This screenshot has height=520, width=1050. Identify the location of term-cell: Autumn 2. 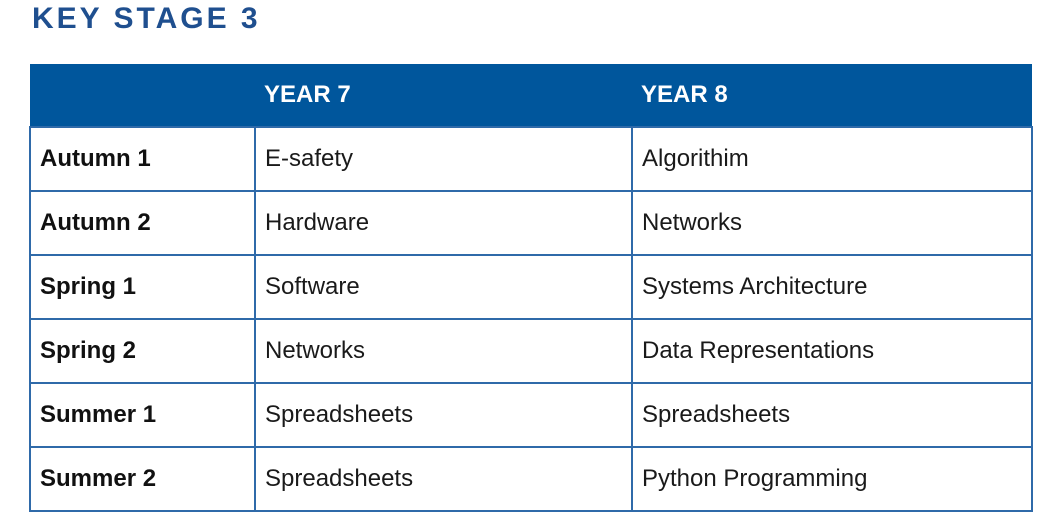
(142, 223).